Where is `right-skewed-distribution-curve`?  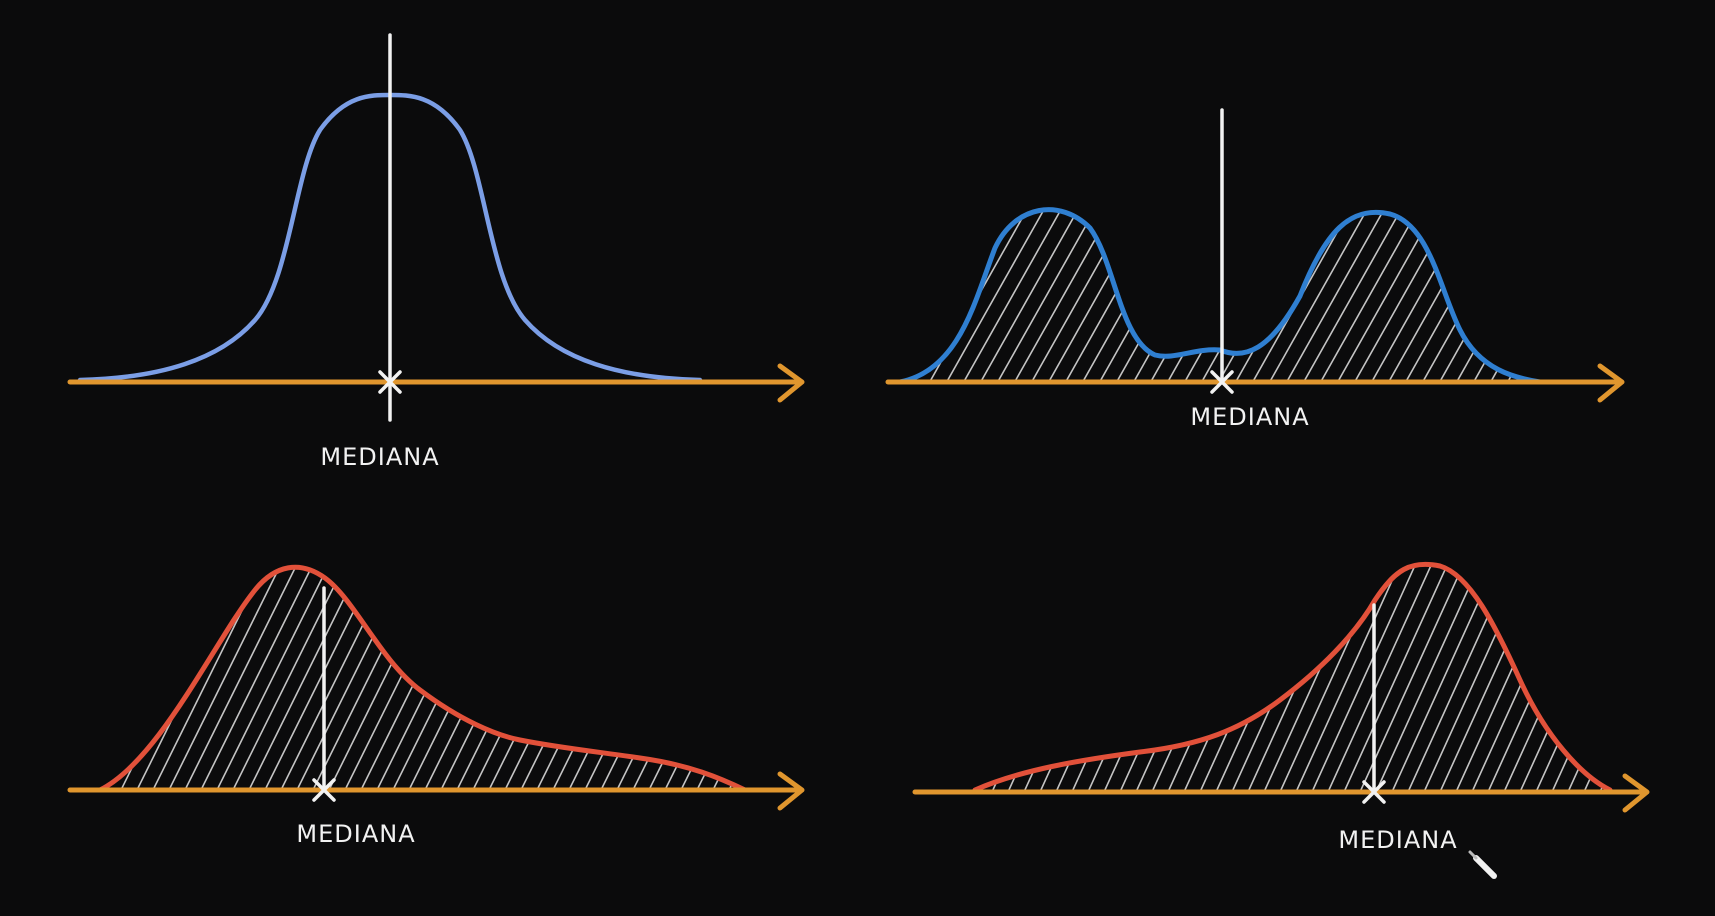
right-skewed-distribution-curve is located at coordinates (422, 678).